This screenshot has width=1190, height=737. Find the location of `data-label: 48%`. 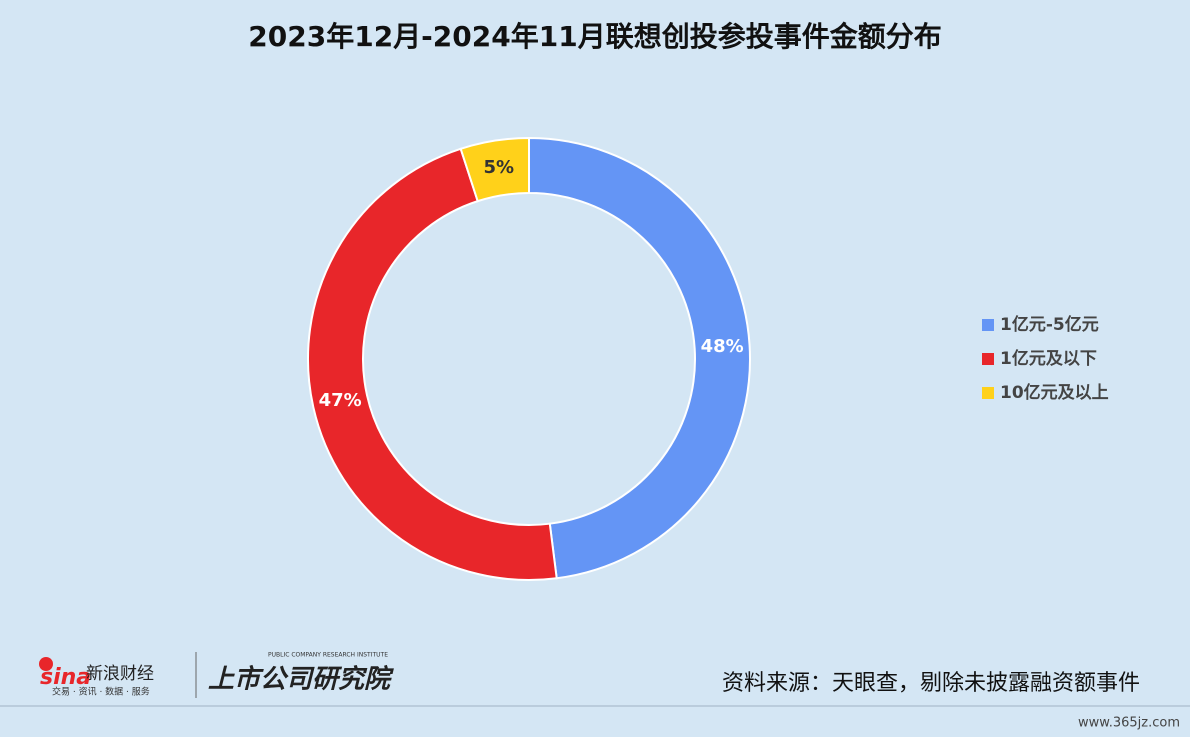

data-label: 48% is located at coordinates (722, 346).